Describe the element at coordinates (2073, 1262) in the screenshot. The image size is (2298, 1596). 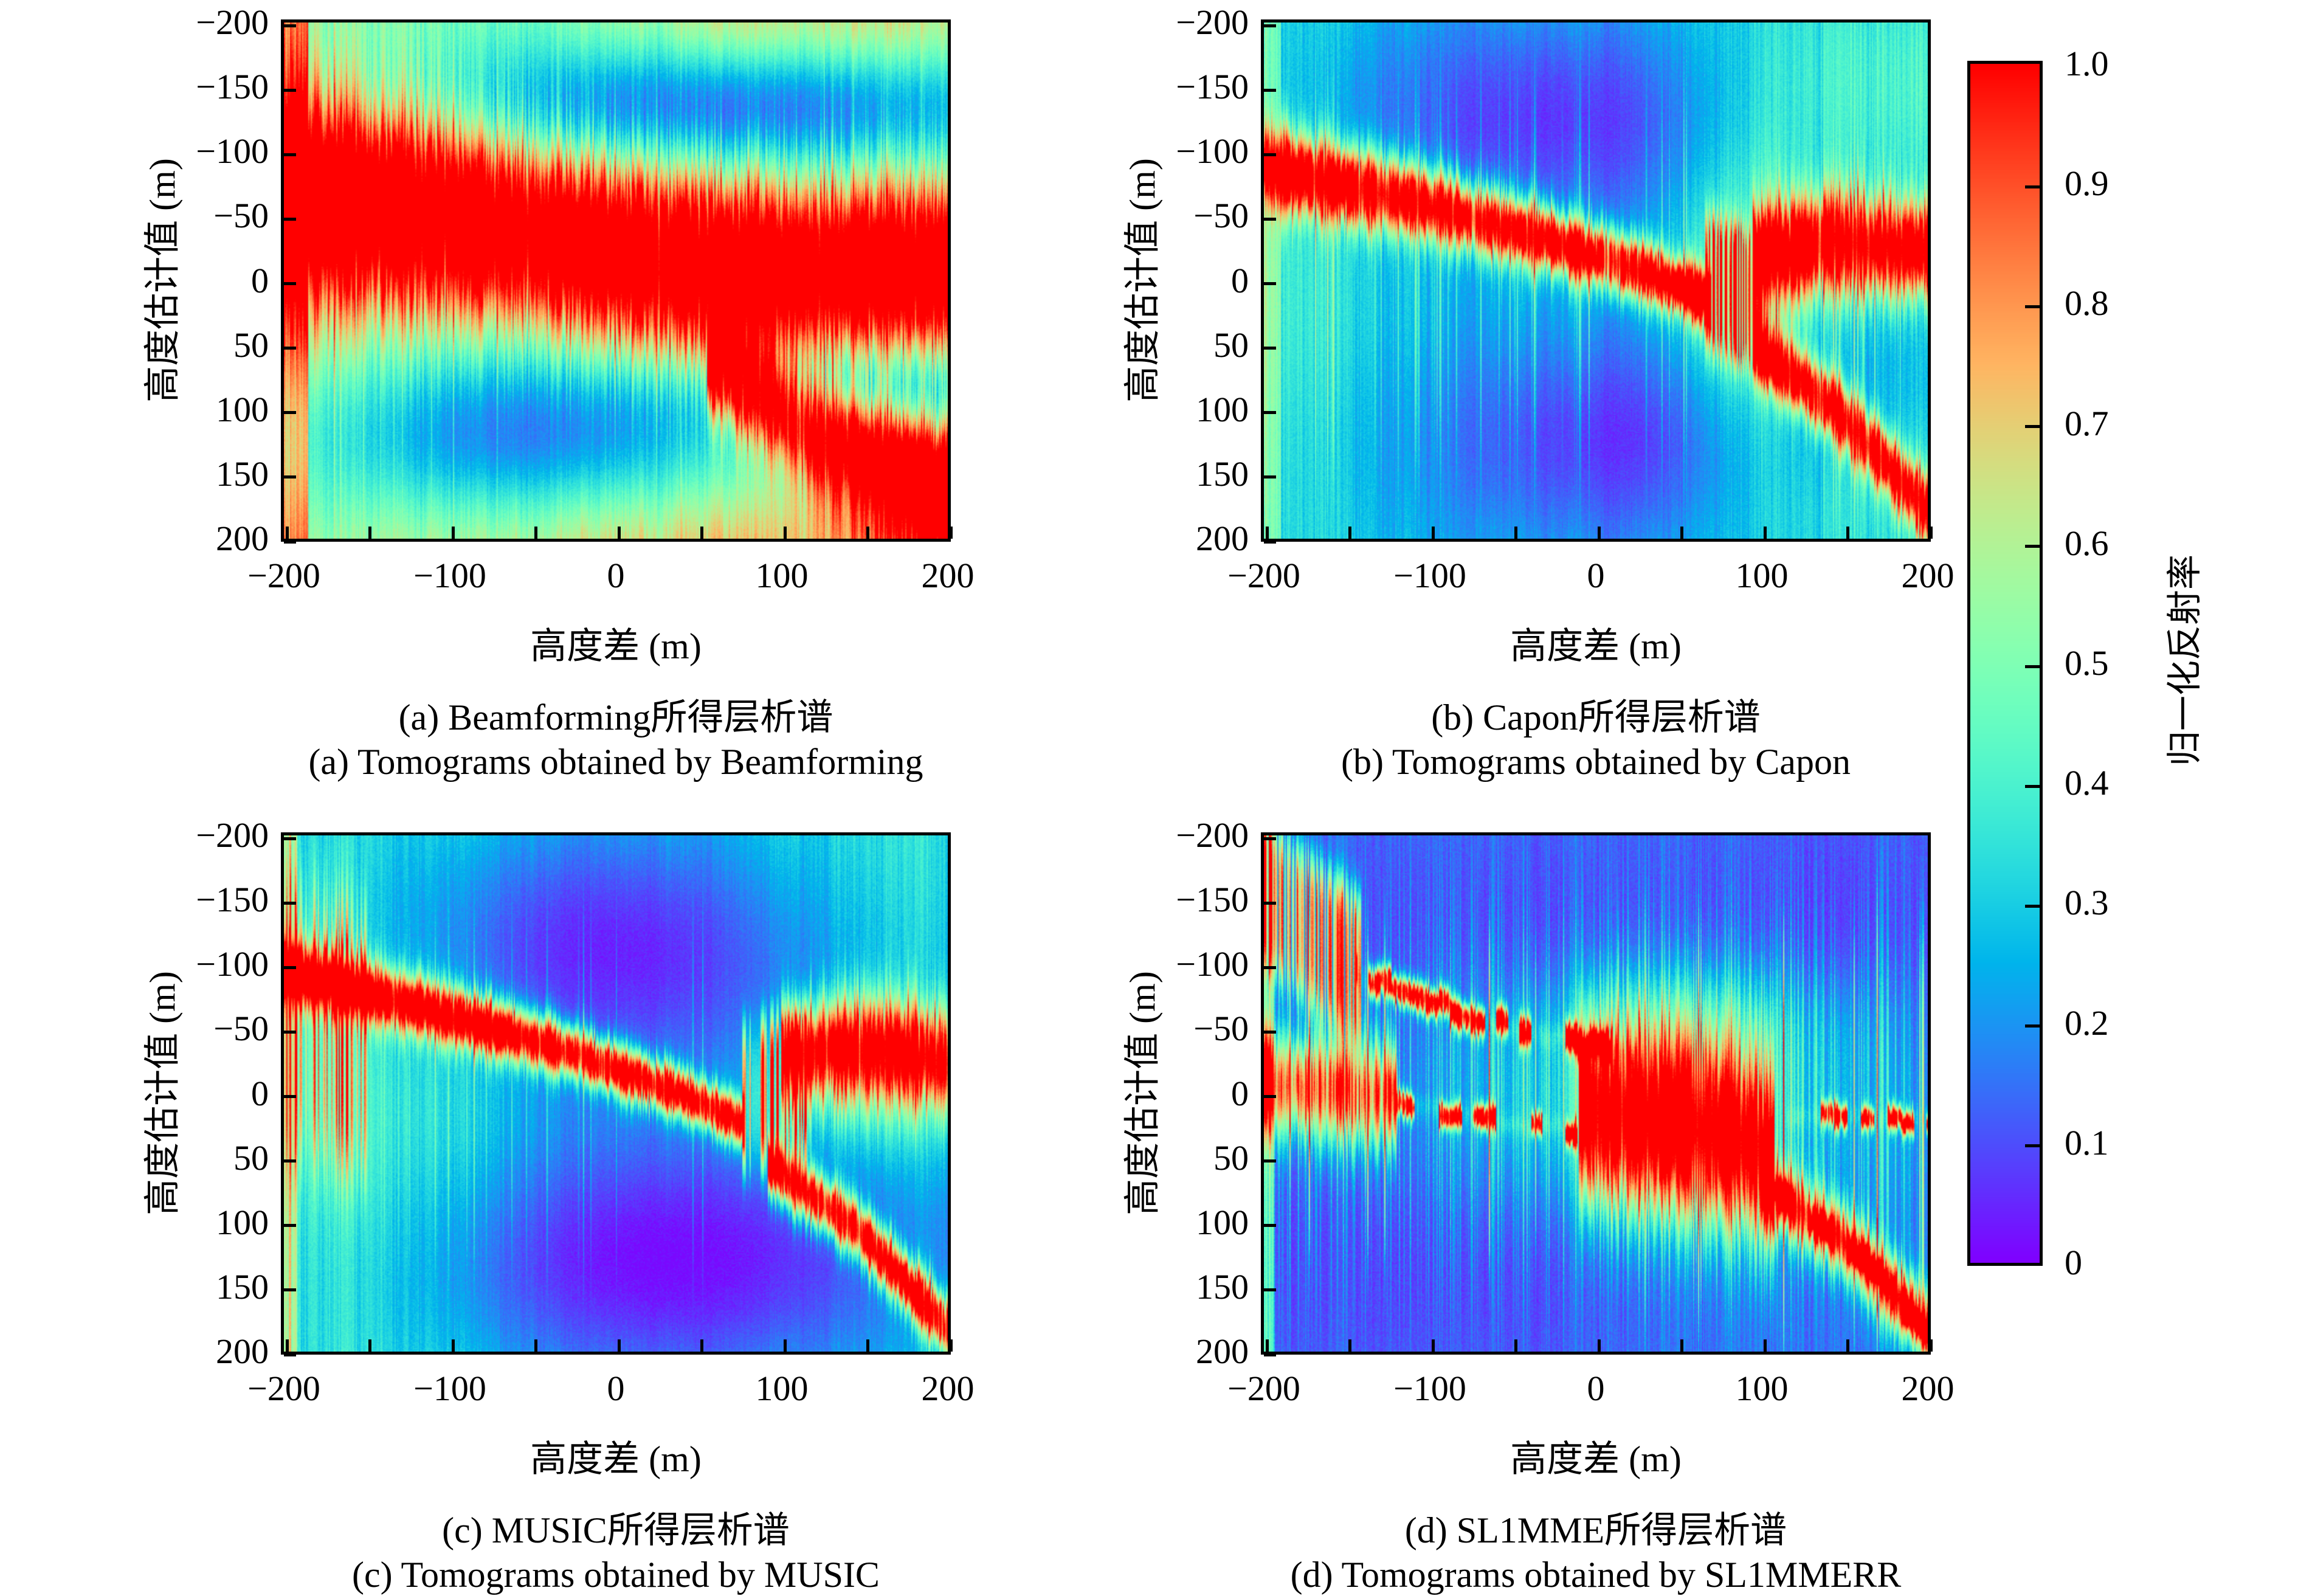
I see `colorbar-tick-label: 0` at that location.